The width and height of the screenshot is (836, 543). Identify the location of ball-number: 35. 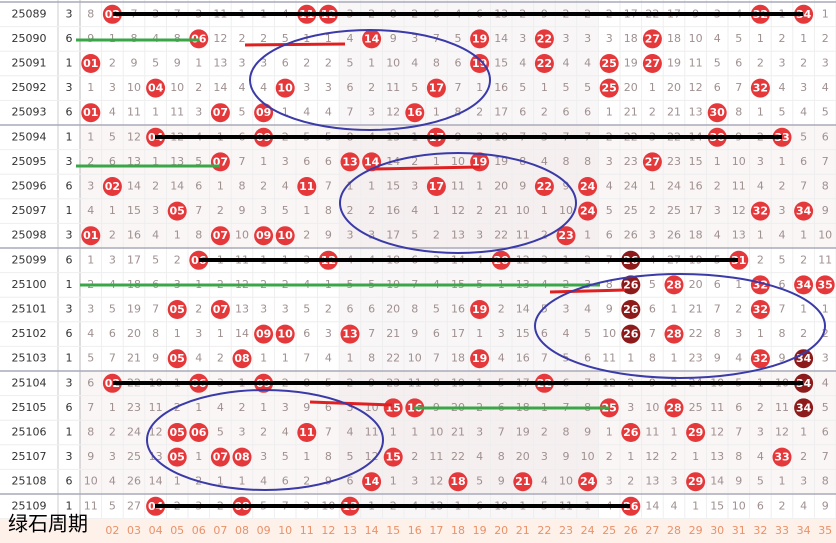
(825, 284).